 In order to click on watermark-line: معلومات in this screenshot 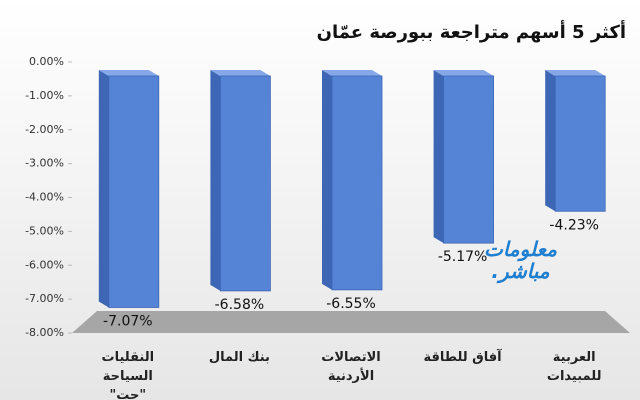, I will do `click(520, 249)`.